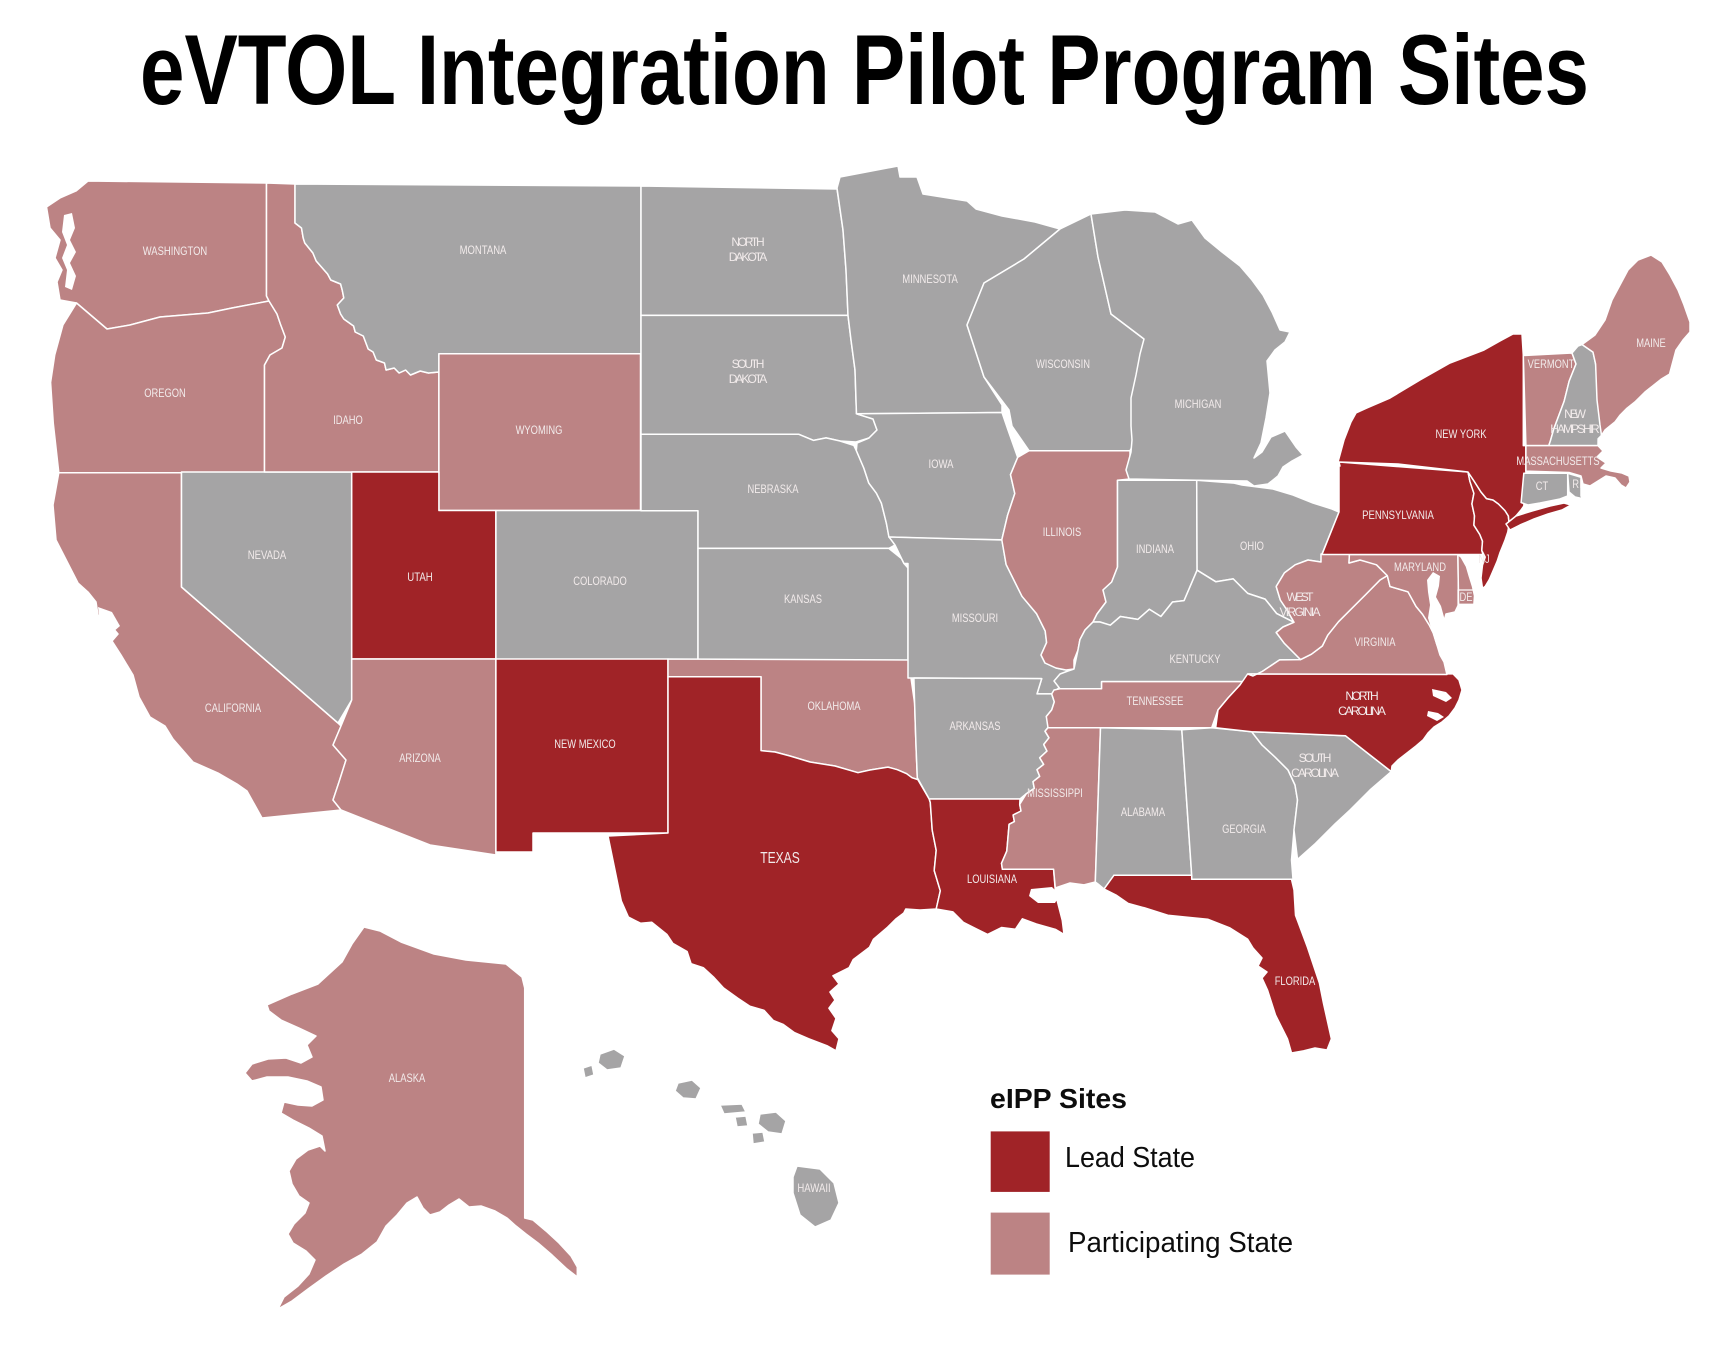 This screenshot has width=1728, height=1353. I want to click on svg-text: MAINE, so click(1651, 343).